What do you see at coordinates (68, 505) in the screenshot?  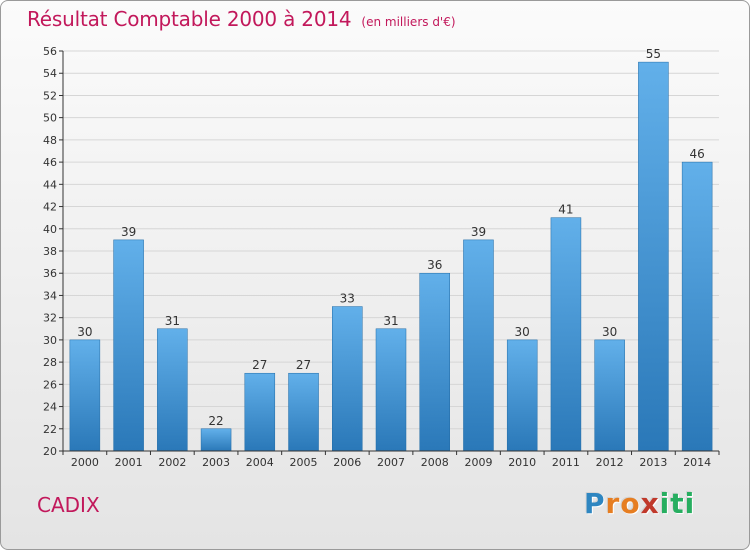 I see `commune-name: CADIX` at bounding box center [68, 505].